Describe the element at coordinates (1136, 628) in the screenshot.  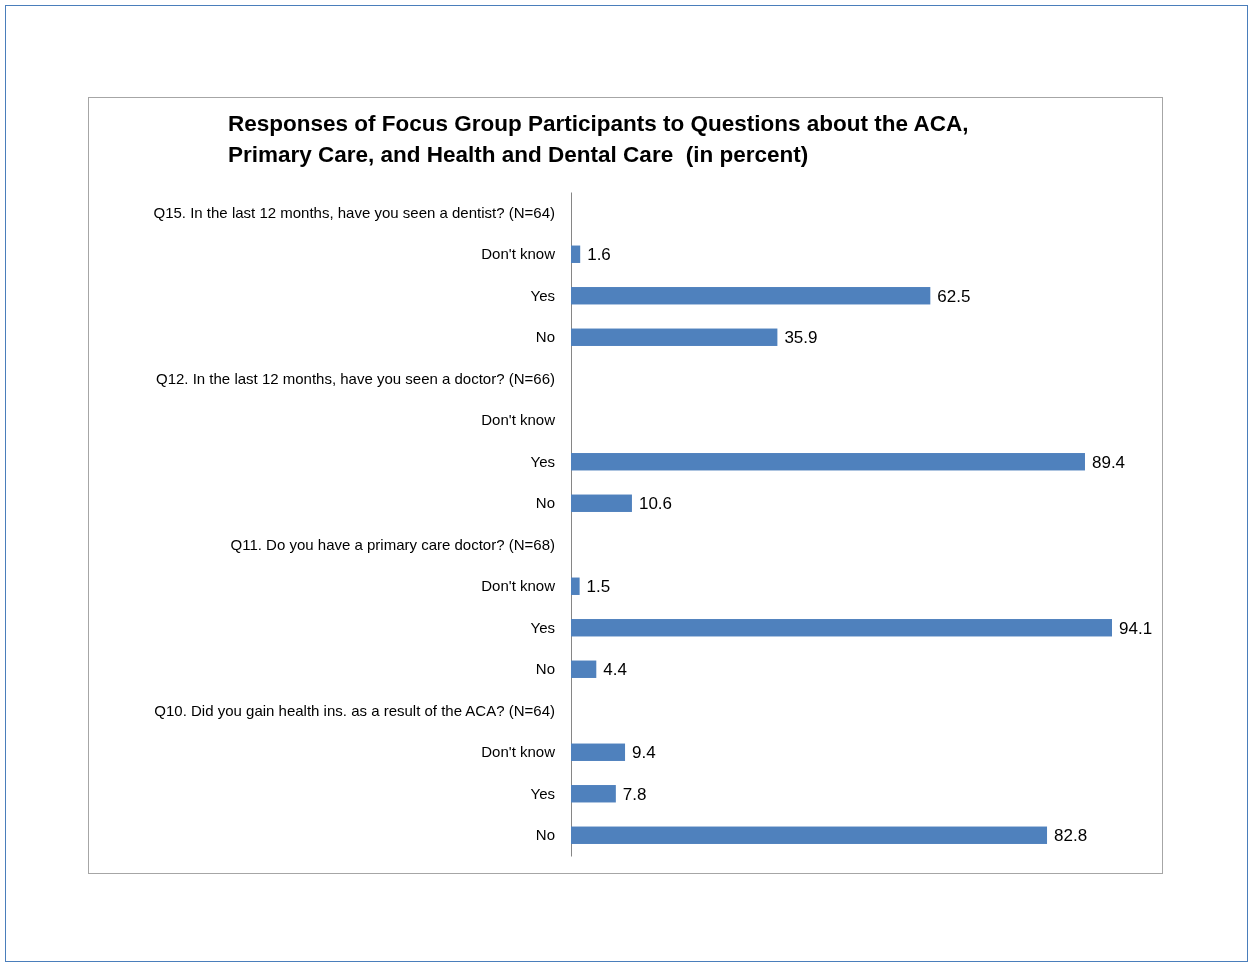
I see `data-label: 94.1` at that location.